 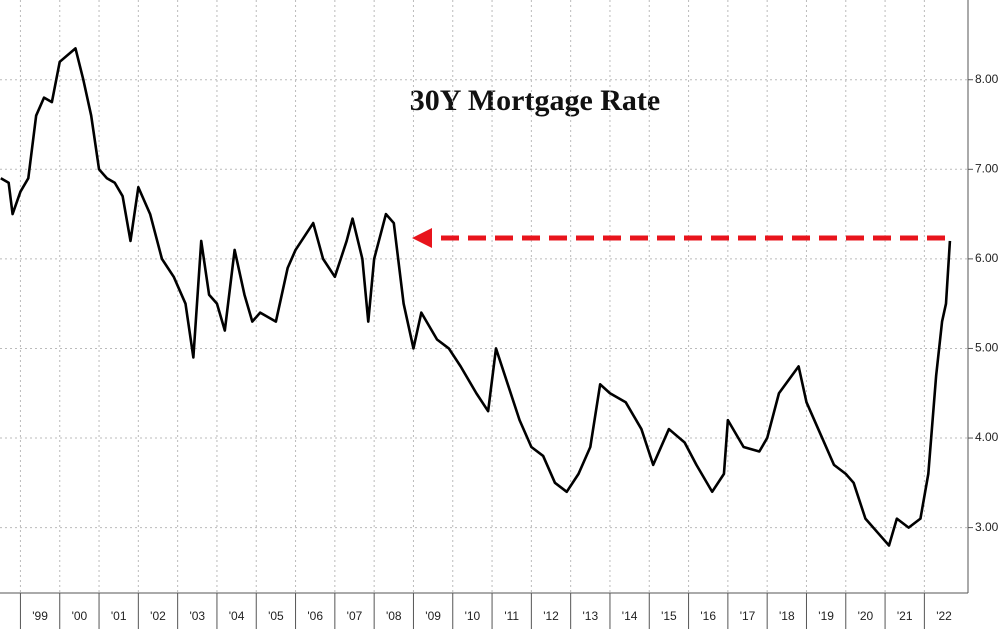 I want to click on y-tick-label: 3.00, so click(x=987, y=527).